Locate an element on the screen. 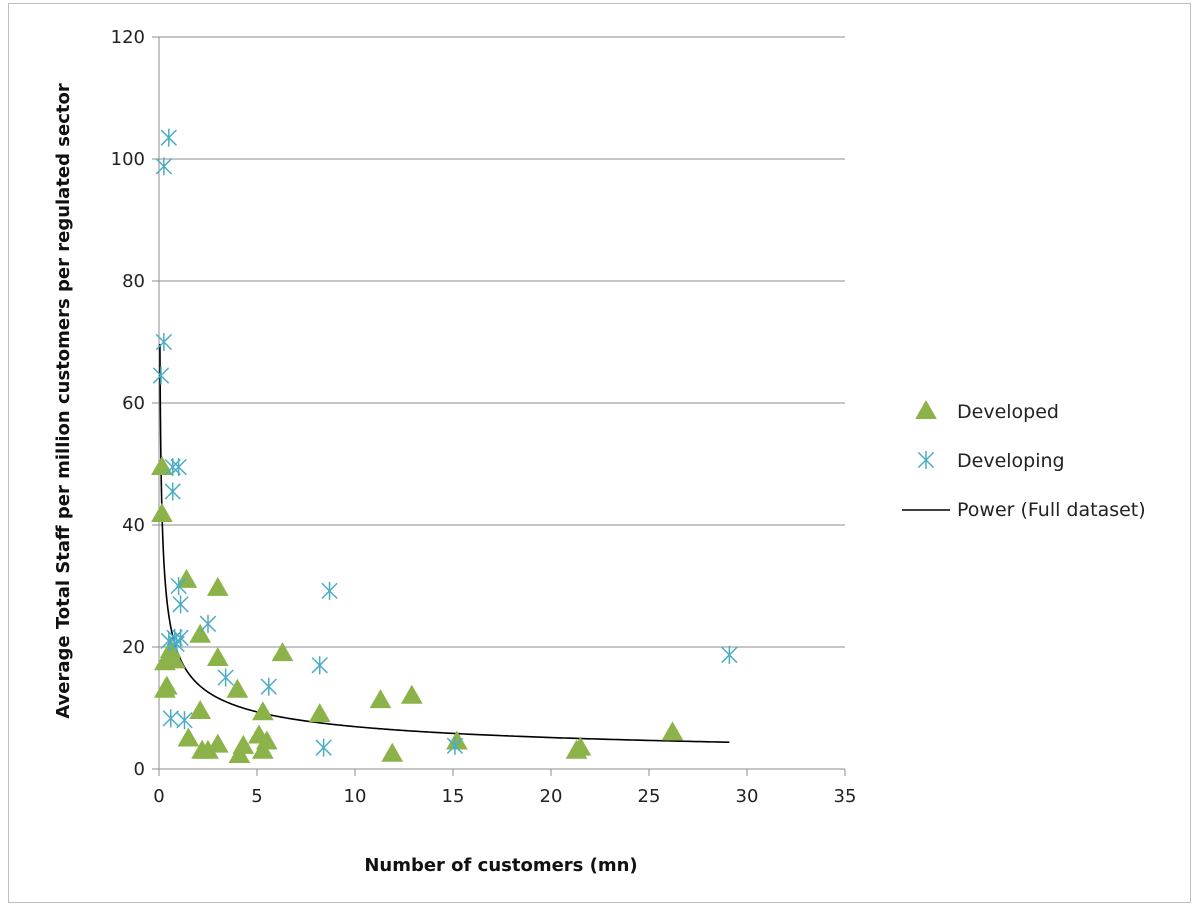  x-tick-label: 30 is located at coordinates (747, 796).